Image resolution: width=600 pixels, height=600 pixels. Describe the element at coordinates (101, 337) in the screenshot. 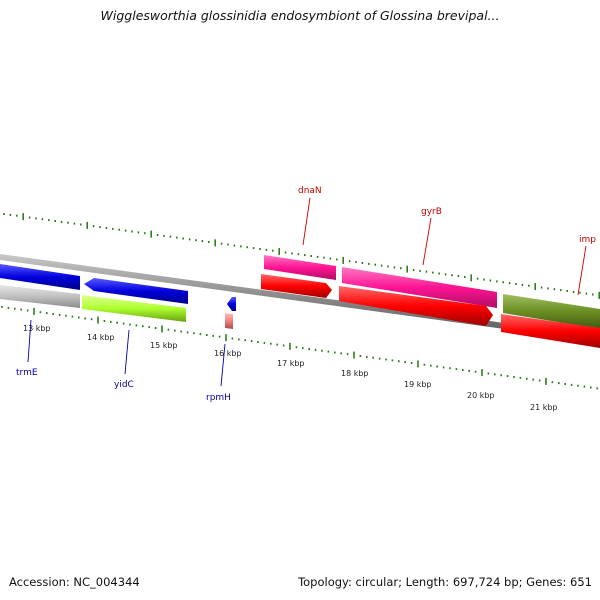

I see `scale-label-14: 14 kbp` at that location.